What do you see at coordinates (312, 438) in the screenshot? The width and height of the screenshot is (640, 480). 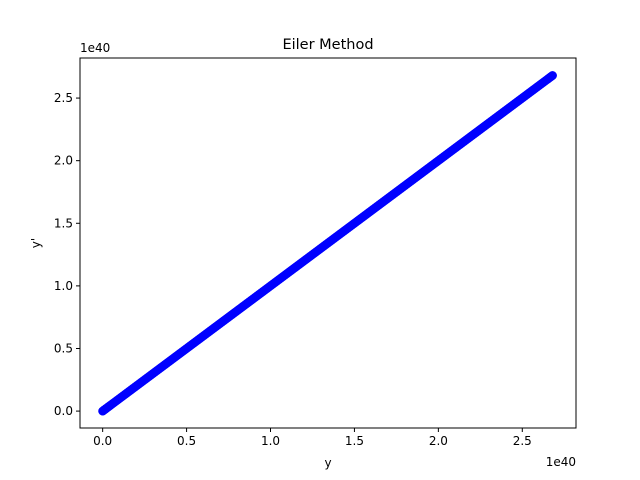 I see `x-axis-ticks: 0.0 0.5 1.0 1.5 2.0 2.5` at bounding box center [312, 438].